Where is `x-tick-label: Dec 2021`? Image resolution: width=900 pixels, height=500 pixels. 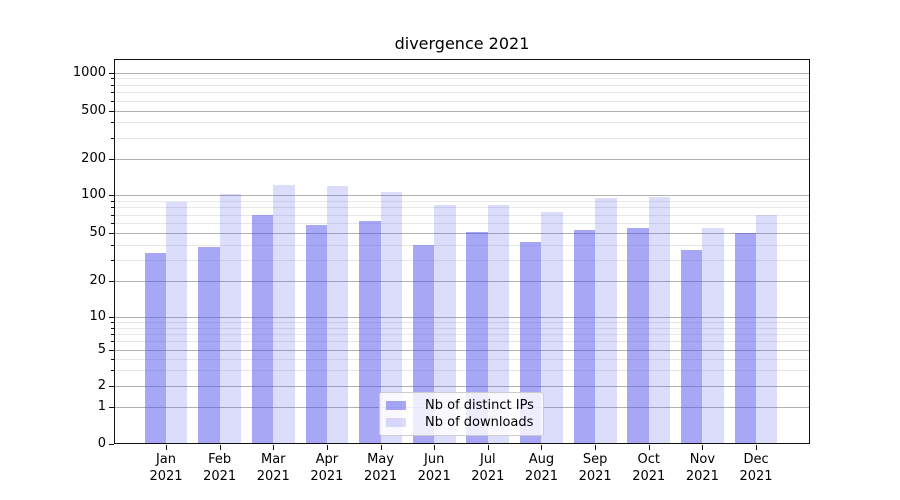 x-tick-label: Dec 2021 is located at coordinates (756, 468).